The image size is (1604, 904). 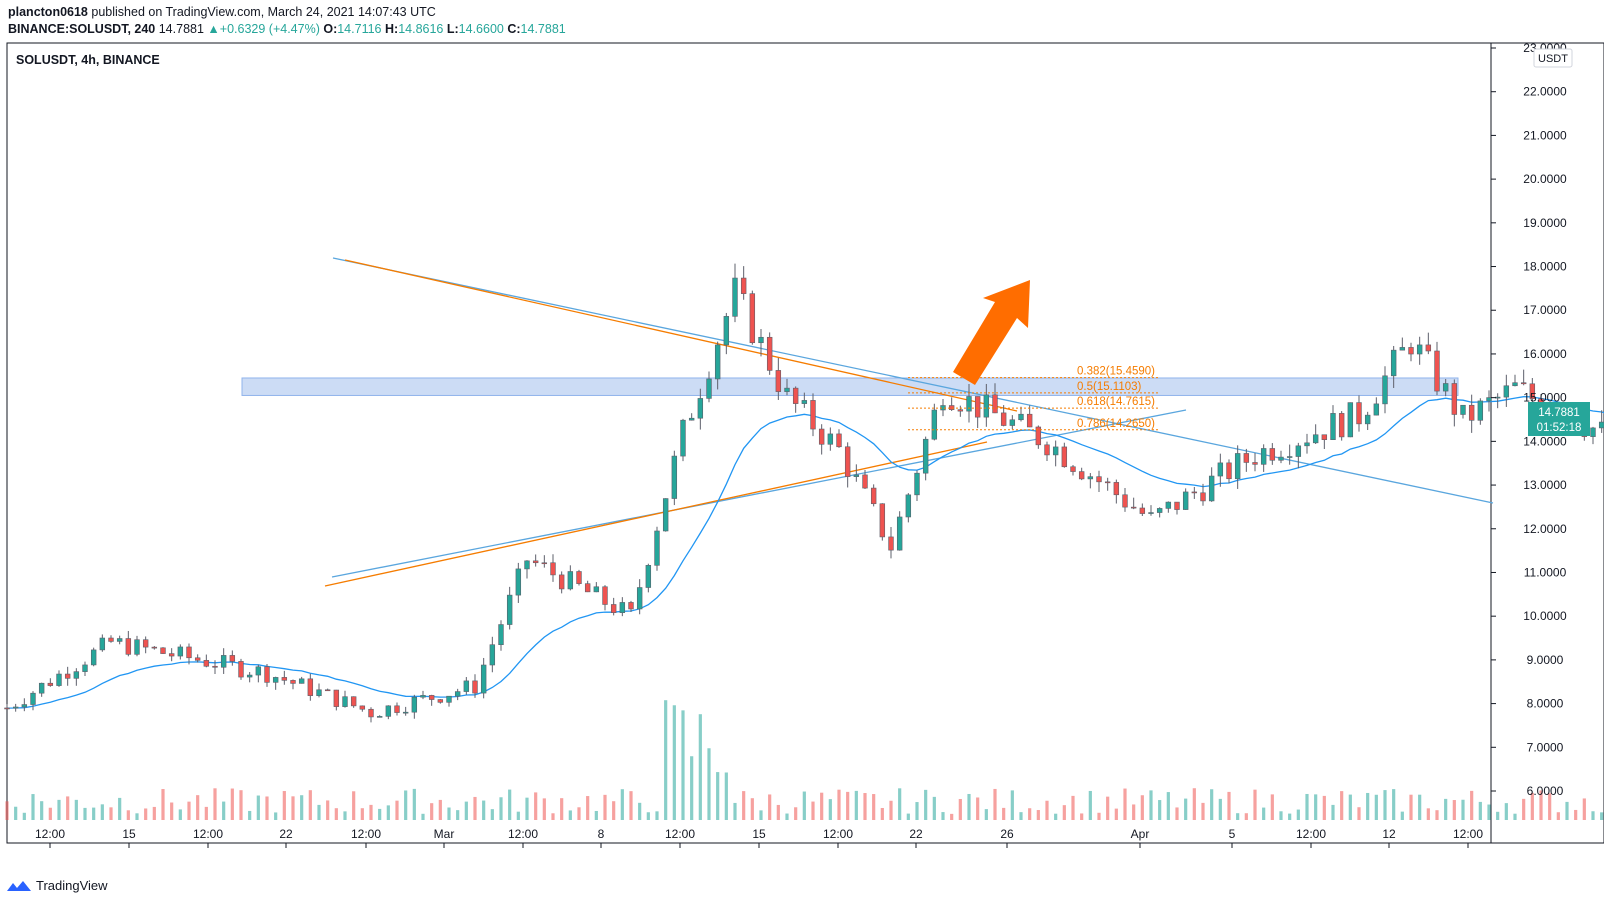 I want to click on price-tick-label: 19.0000, so click(x=1545, y=223).